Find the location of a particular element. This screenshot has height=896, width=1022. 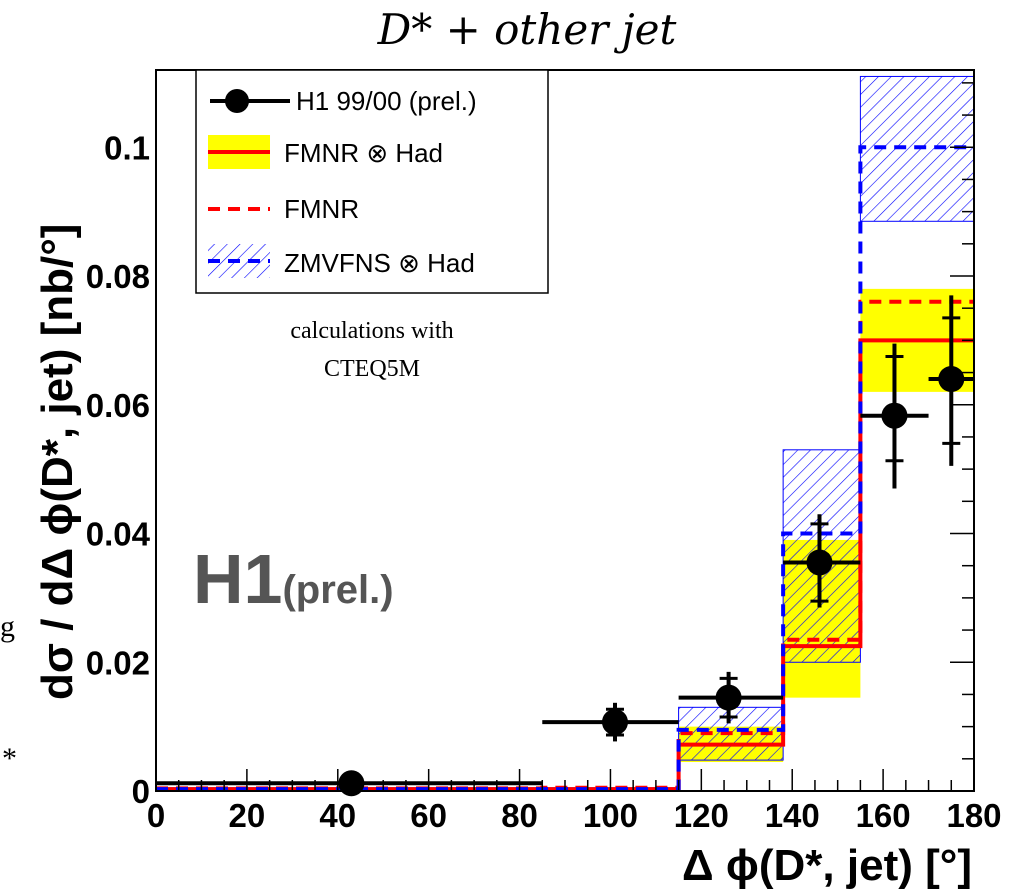

experiment-suffix: (prel.) is located at coordinates (337, 590).